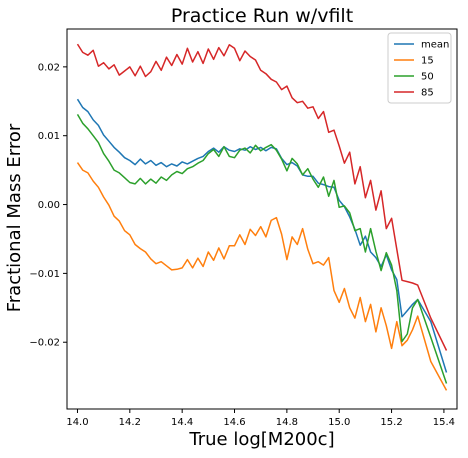  Describe the element at coordinates (339, 422) in the screenshot. I see `x-tick-label: 15.0` at that location.